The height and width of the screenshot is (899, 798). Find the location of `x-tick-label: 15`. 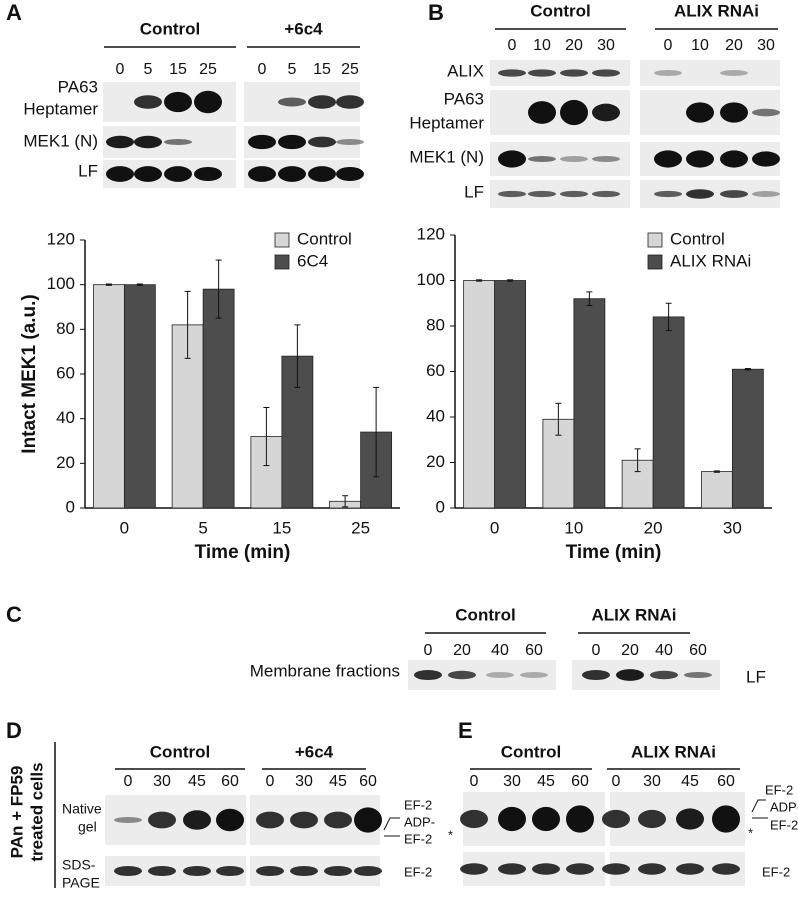

x-tick-label: 15 is located at coordinates (281, 527).